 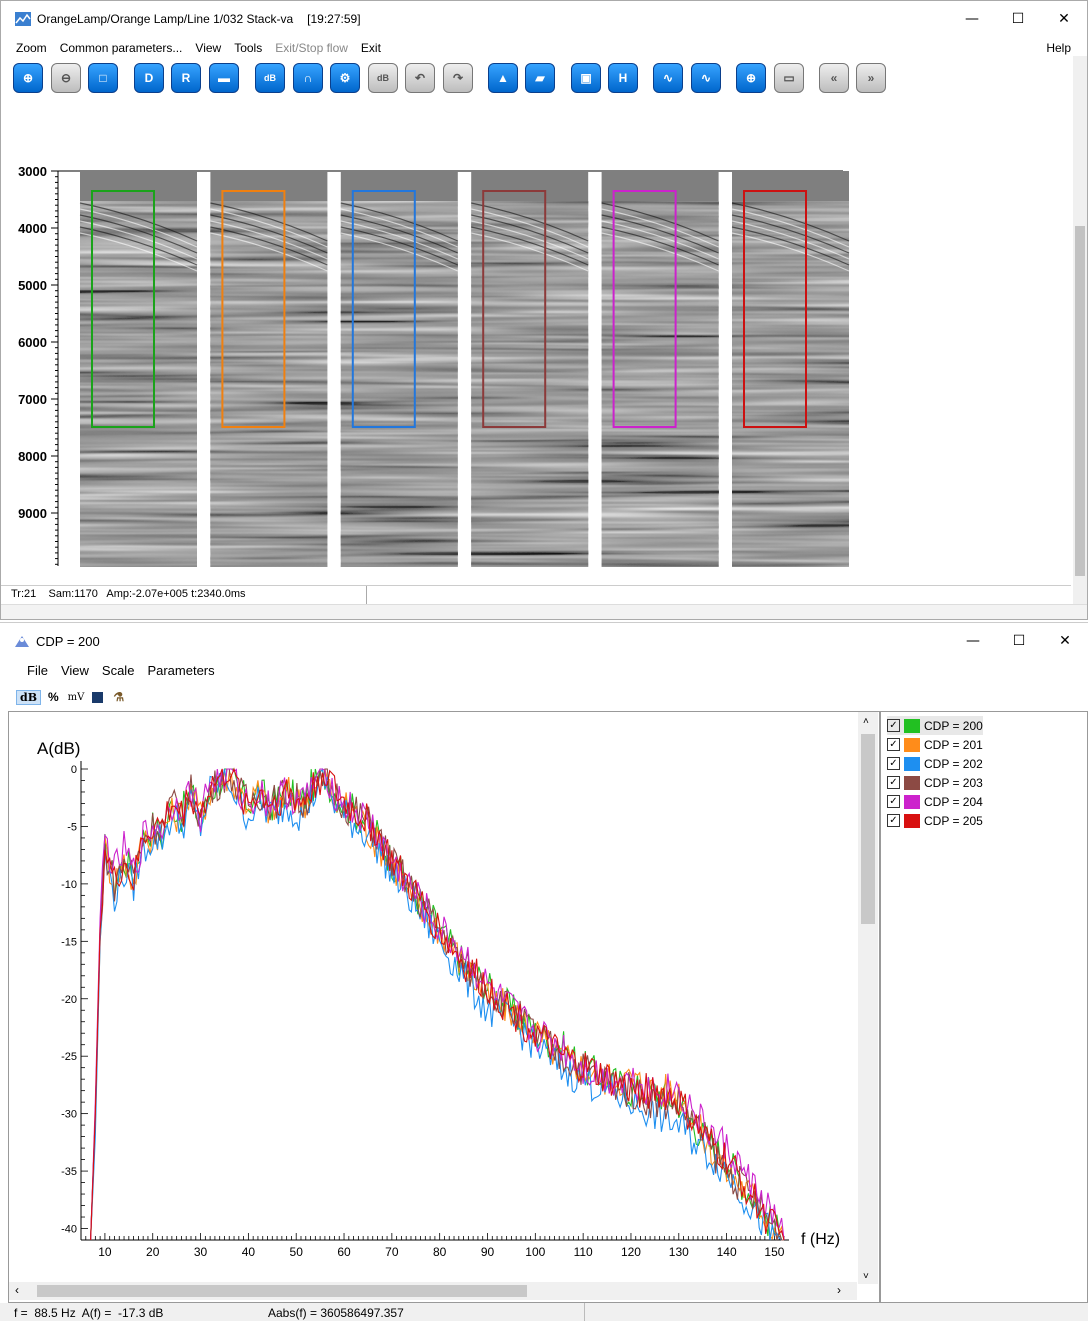 What do you see at coordinates (834, 78) in the screenshot?
I see `prev-icon: «` at bounding box center [834, 78].